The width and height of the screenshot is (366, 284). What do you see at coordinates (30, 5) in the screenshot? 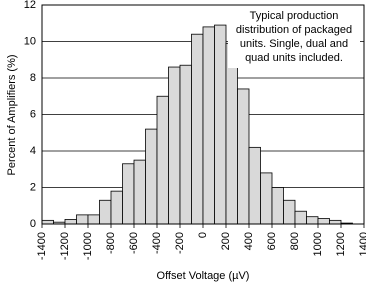
I see `y-tick-label: 12` at bounding box center [30, 5].